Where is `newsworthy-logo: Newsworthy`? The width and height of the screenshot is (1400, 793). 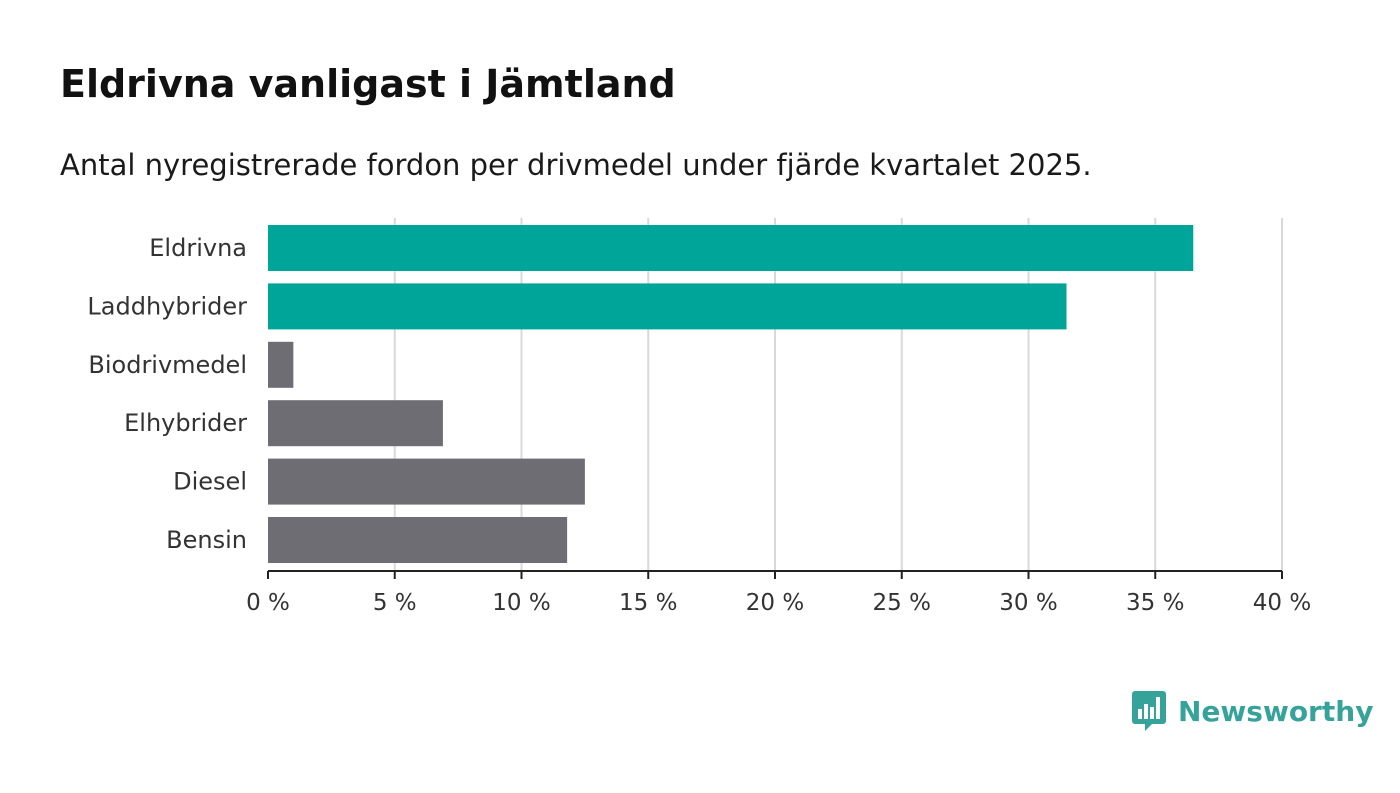 newsworthy-logo: Newsworthy is located at coordinates (1252, 711).